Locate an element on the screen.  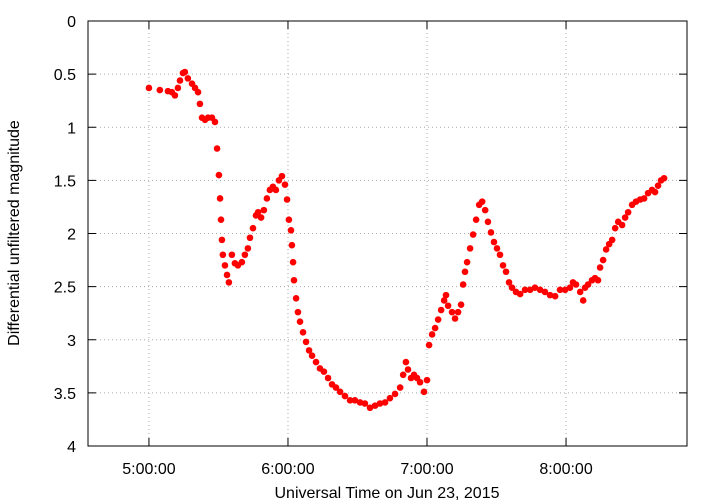
y-tick-label: 2.5 is located at coordinates (65, 288).